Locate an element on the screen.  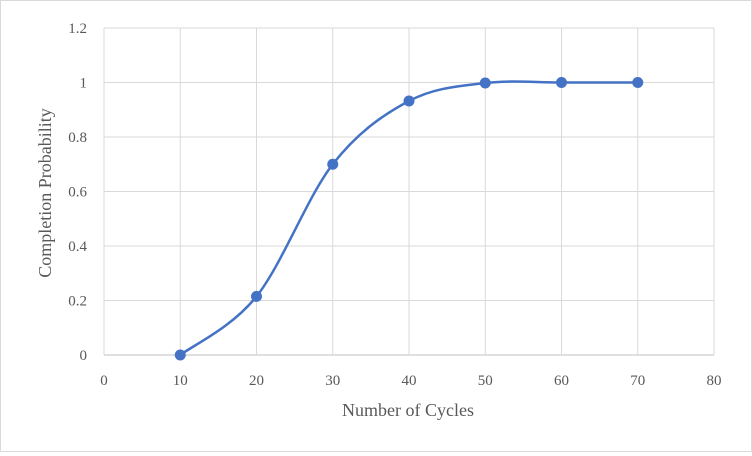
x-tick-label: 60 is located at coordinates (561, 381).